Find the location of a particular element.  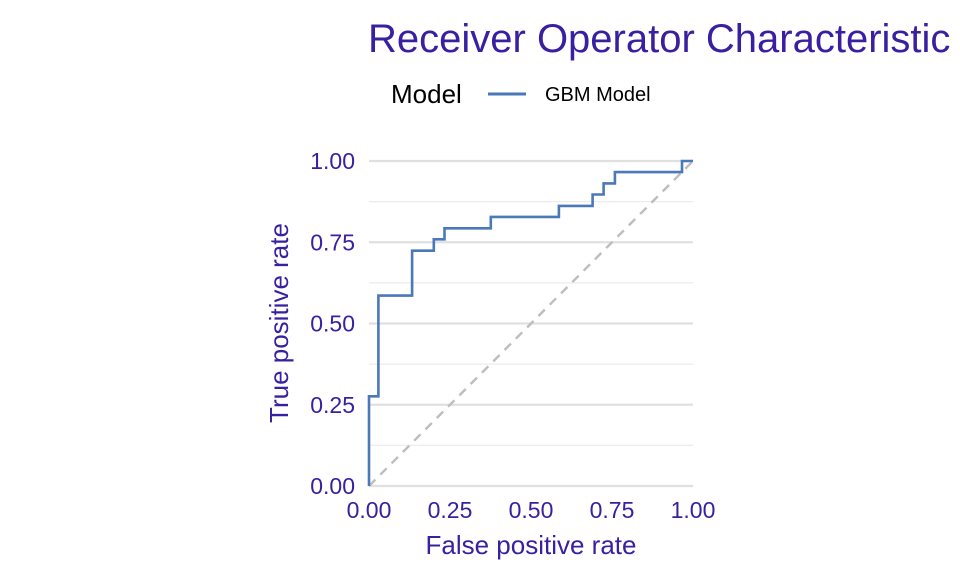

legend-title: Model is located at coordinates (426, 94).